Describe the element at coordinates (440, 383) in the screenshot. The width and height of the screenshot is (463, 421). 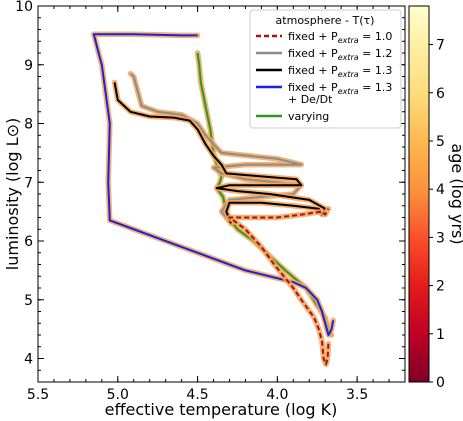
I see `colorbar-tick-label: 0` at that location.